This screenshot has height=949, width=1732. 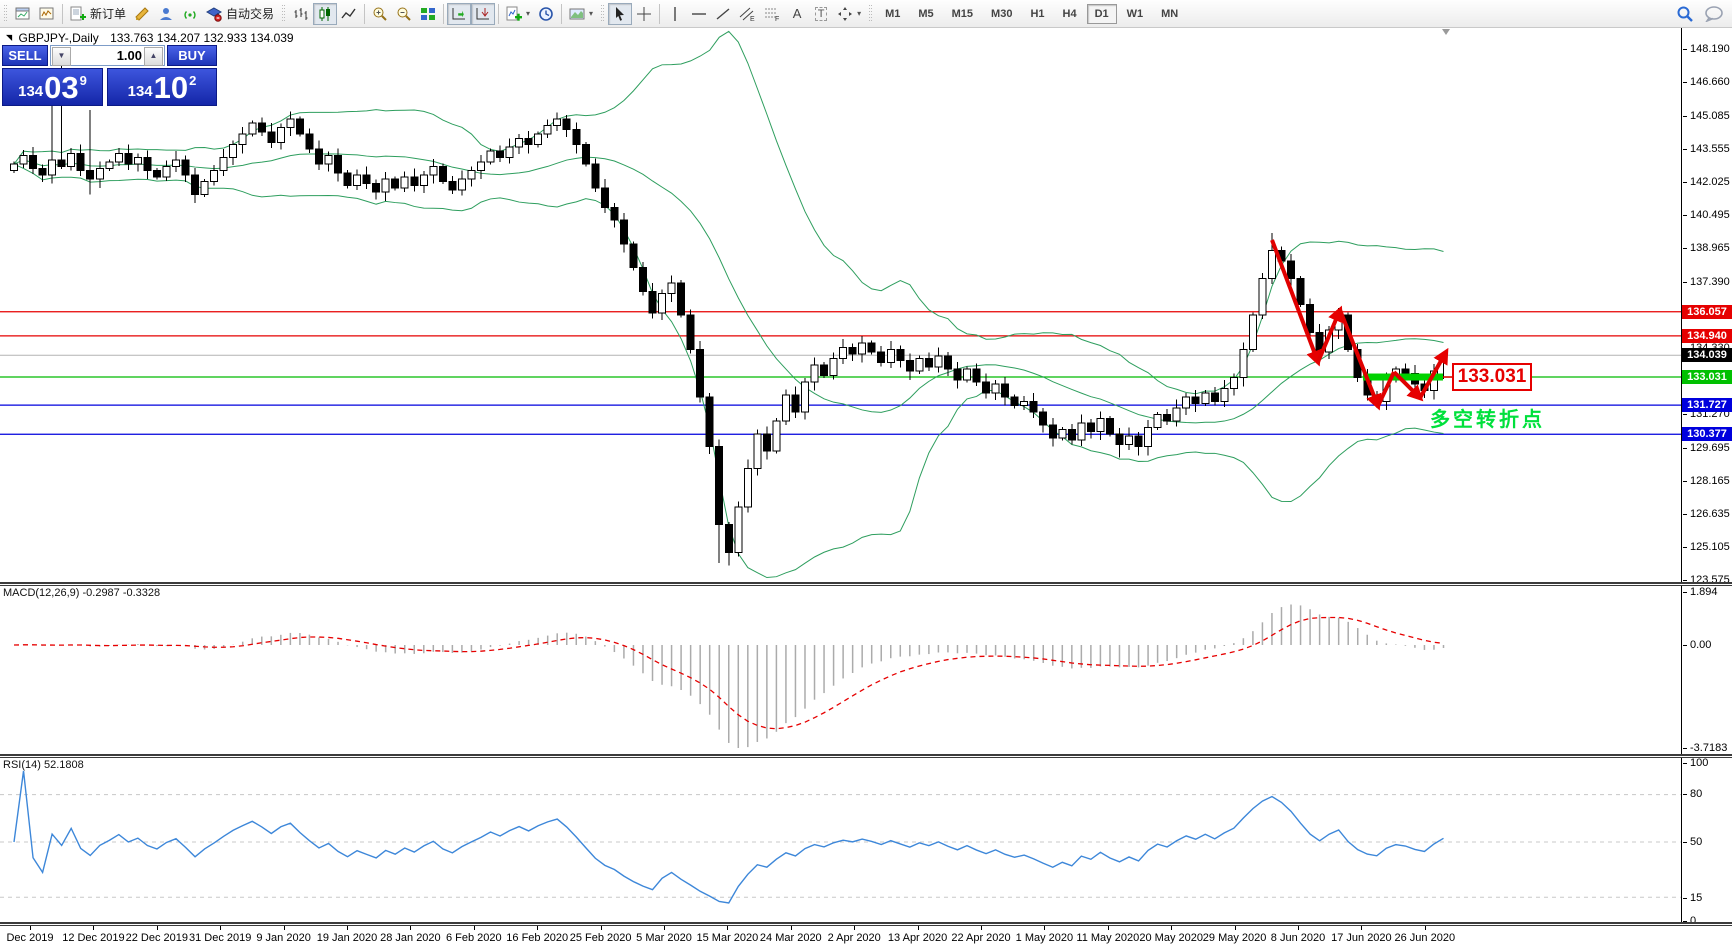 I want to click on timeframe-button-m5: M5, so click(x=925, y=14).